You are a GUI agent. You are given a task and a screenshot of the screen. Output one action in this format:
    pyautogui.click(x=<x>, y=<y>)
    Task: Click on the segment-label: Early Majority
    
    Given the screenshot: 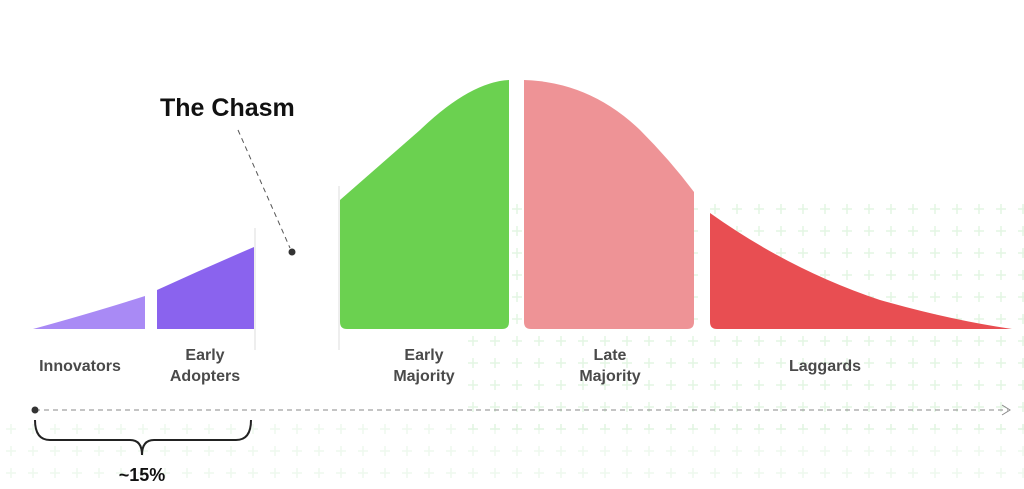 What is the action you would take?
    pyautogui.click(x=424, y=366)
    